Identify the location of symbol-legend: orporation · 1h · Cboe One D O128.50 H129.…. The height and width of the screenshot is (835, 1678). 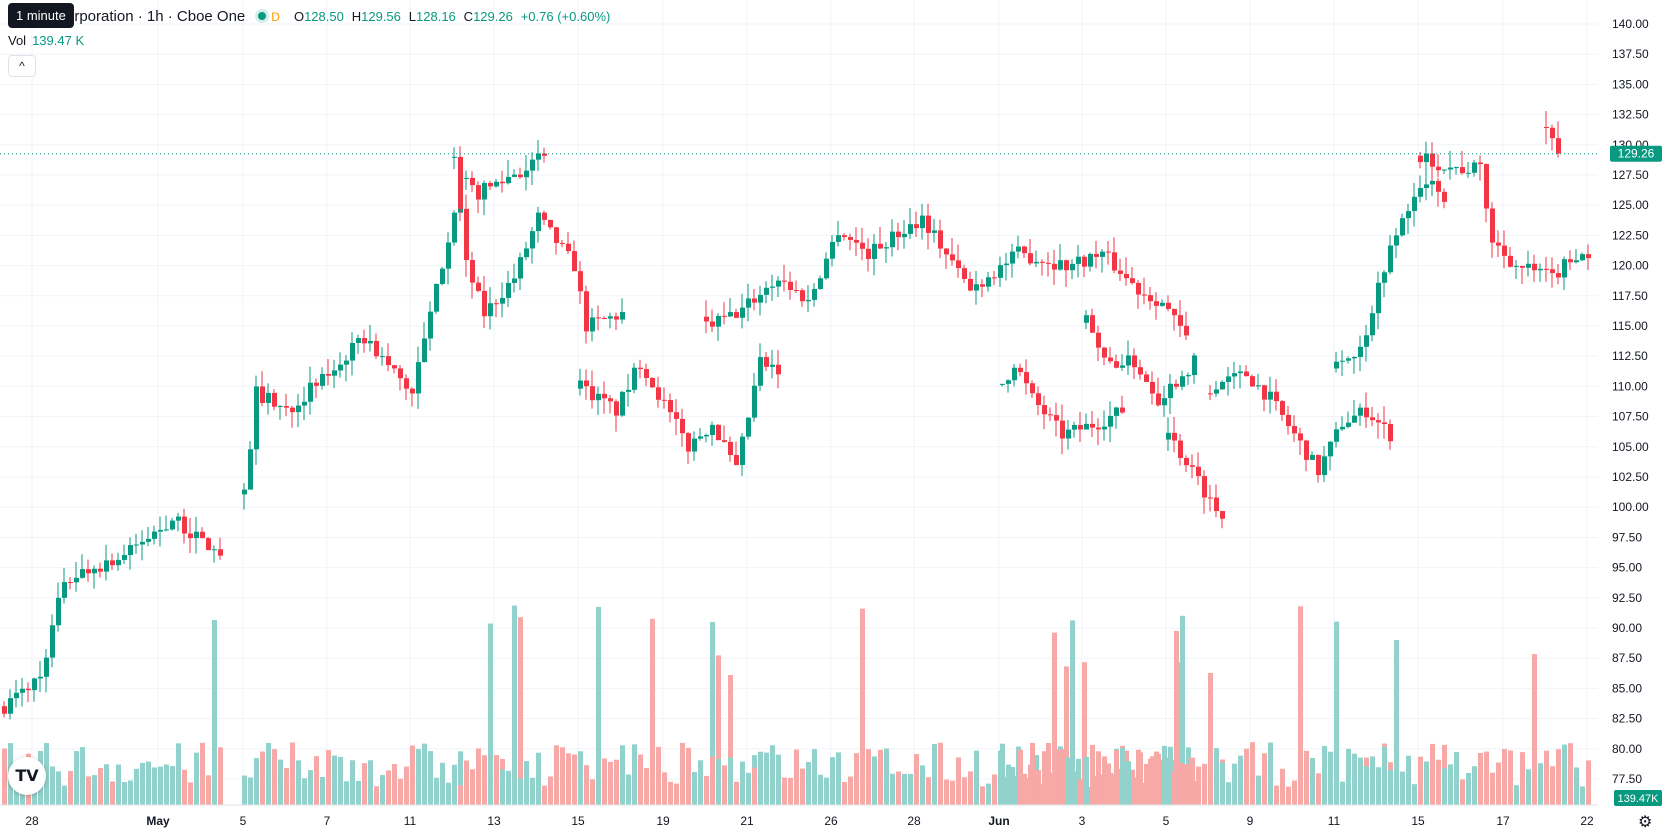
(338, 16).